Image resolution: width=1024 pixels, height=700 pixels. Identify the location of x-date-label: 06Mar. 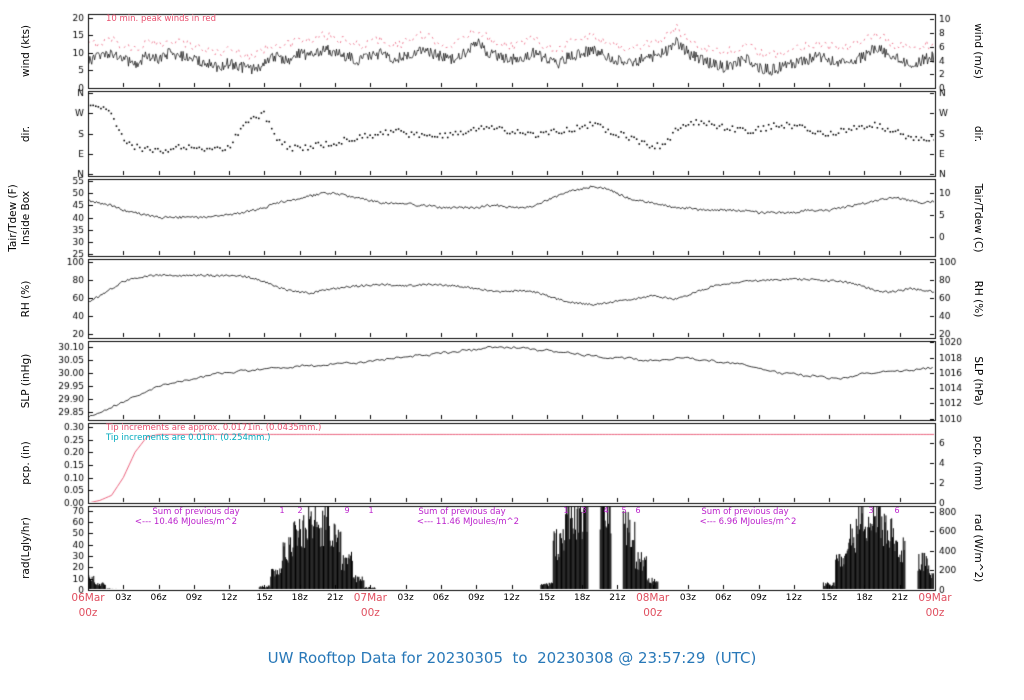
(88, 598).